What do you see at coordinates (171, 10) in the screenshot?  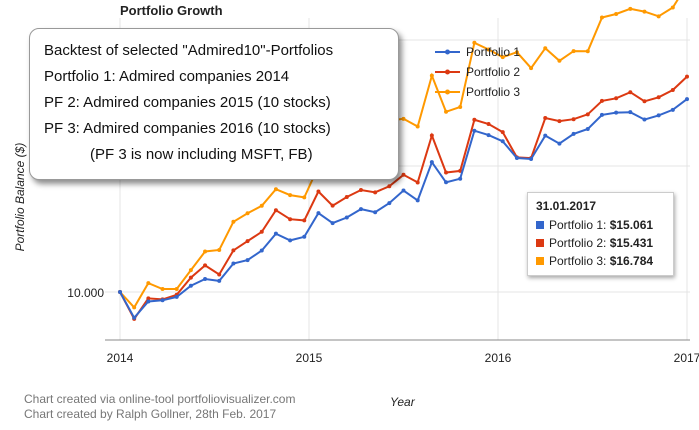 I see `chart-title: Portfolio Growth` at bounding box center [171, 10].